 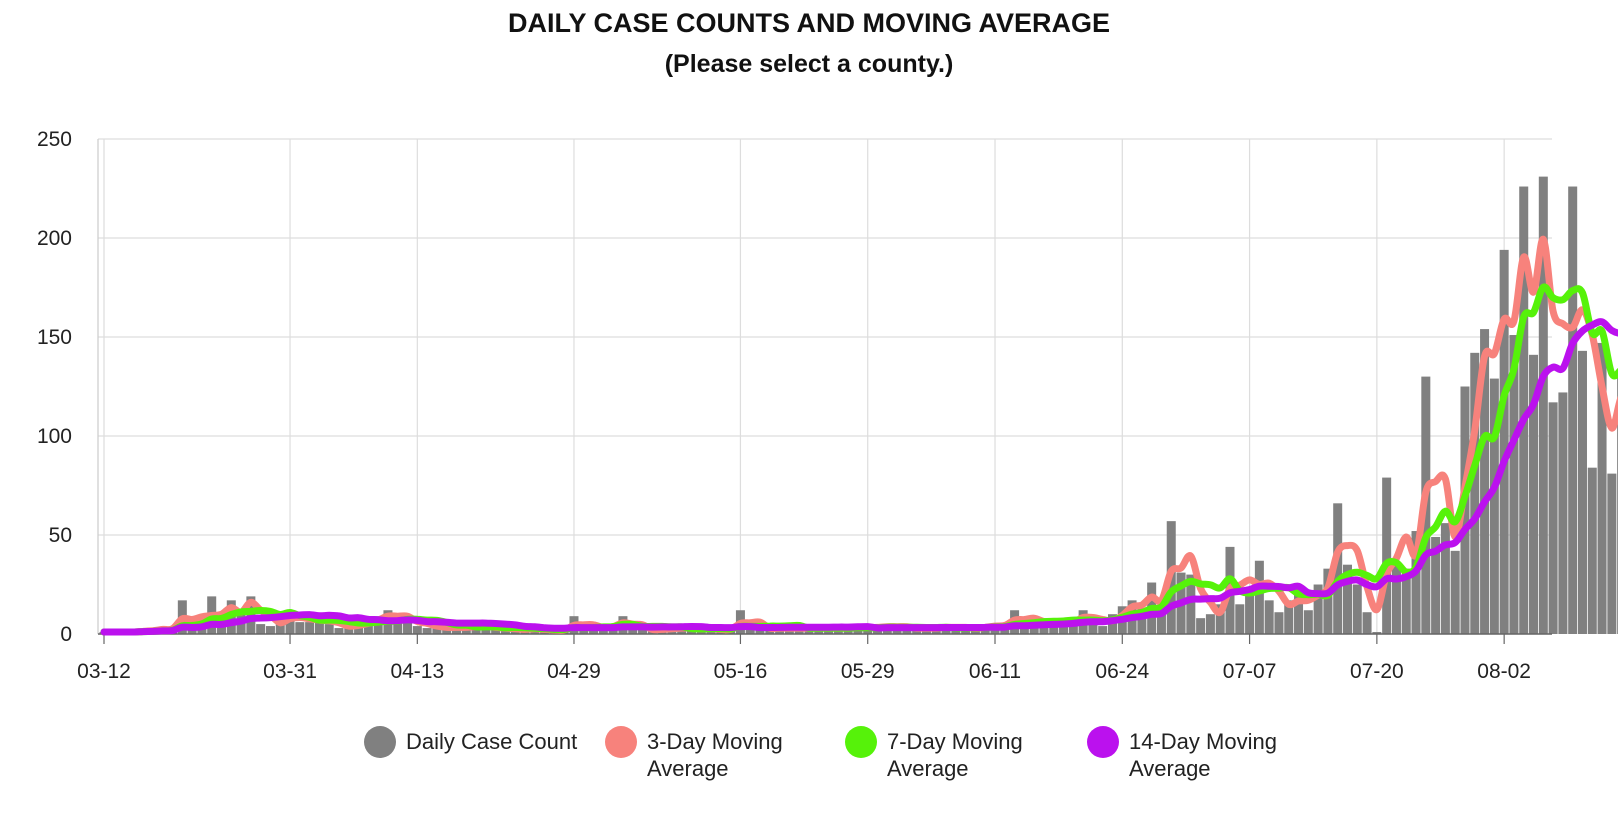 I want to click on x-tick-label: 05-29, so click(x=868, y=671).